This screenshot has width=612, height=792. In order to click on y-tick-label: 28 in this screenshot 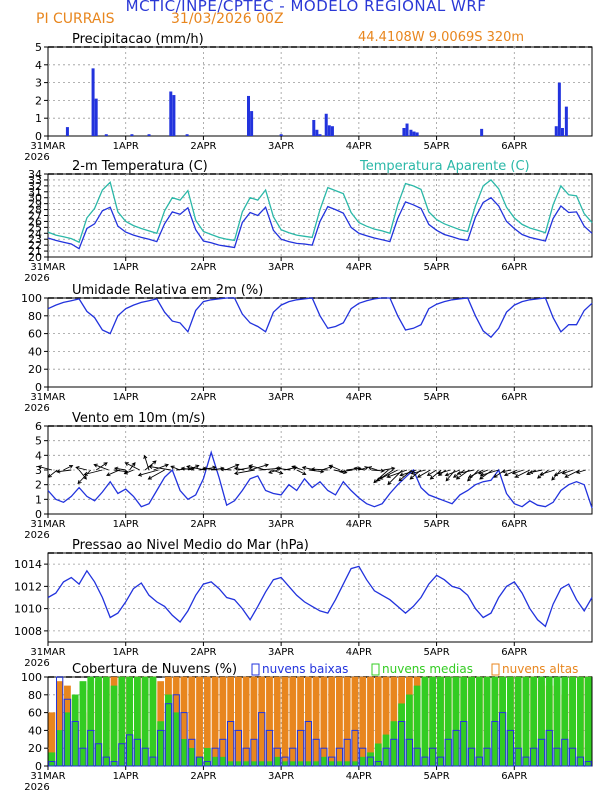, I will do `click(35, 210)`.